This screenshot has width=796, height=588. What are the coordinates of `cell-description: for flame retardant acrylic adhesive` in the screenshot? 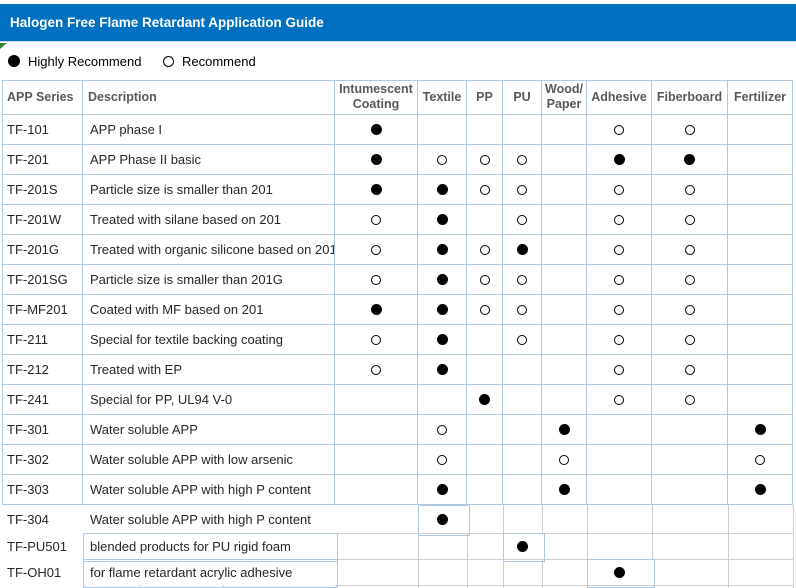 It's located at (191, 572).